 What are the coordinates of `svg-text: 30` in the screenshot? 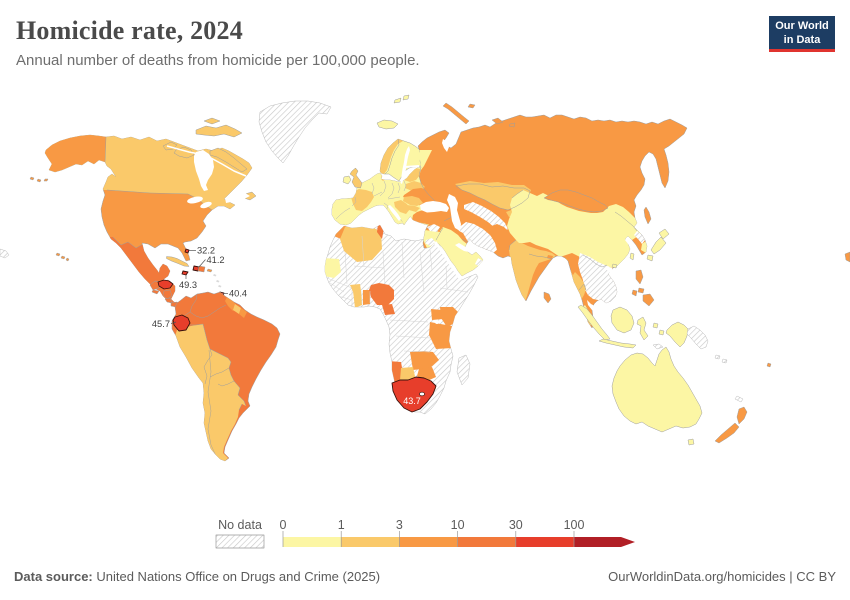 It's located at (516, 525).